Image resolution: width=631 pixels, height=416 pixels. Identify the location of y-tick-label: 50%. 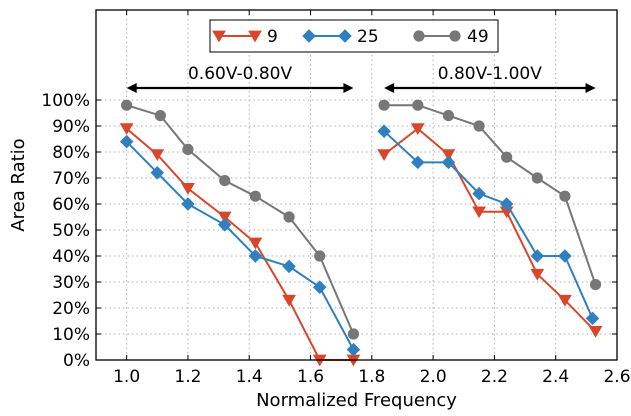
(71, 231).